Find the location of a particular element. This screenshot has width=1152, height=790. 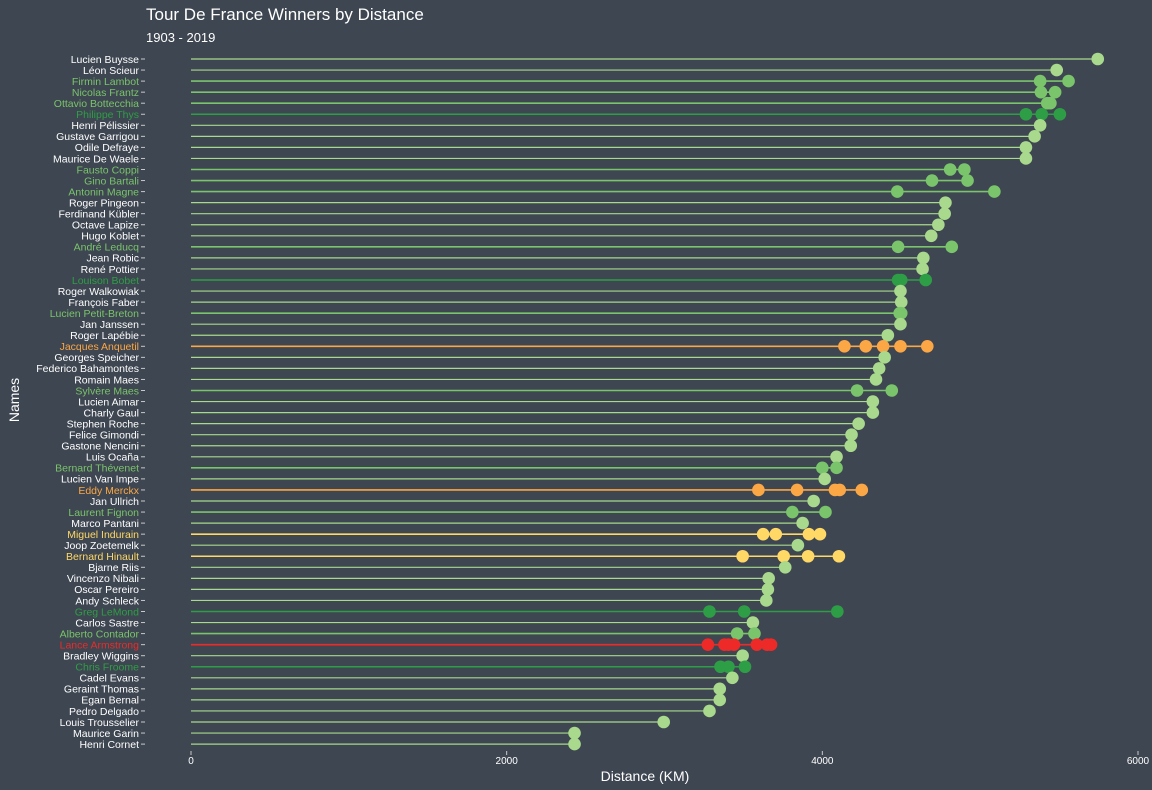

row-eddy-merckx: Eddy Merckx is located at coordinates (473, 490).